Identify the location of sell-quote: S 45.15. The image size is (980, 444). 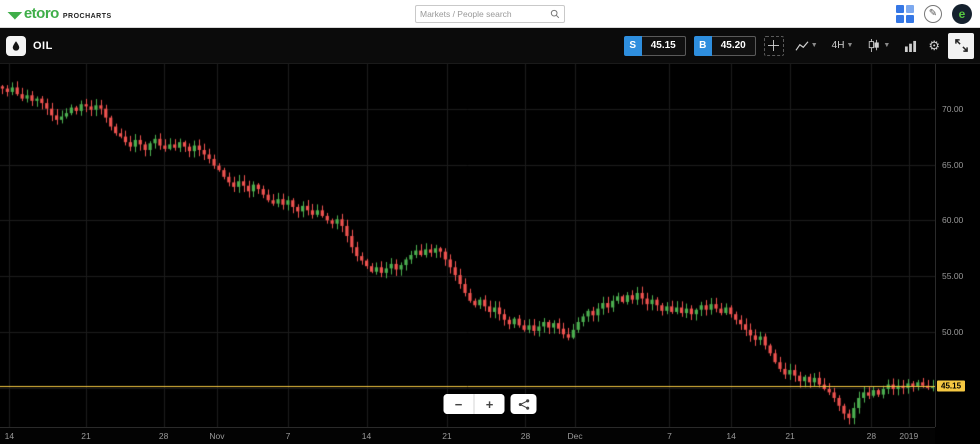
(654, 45).